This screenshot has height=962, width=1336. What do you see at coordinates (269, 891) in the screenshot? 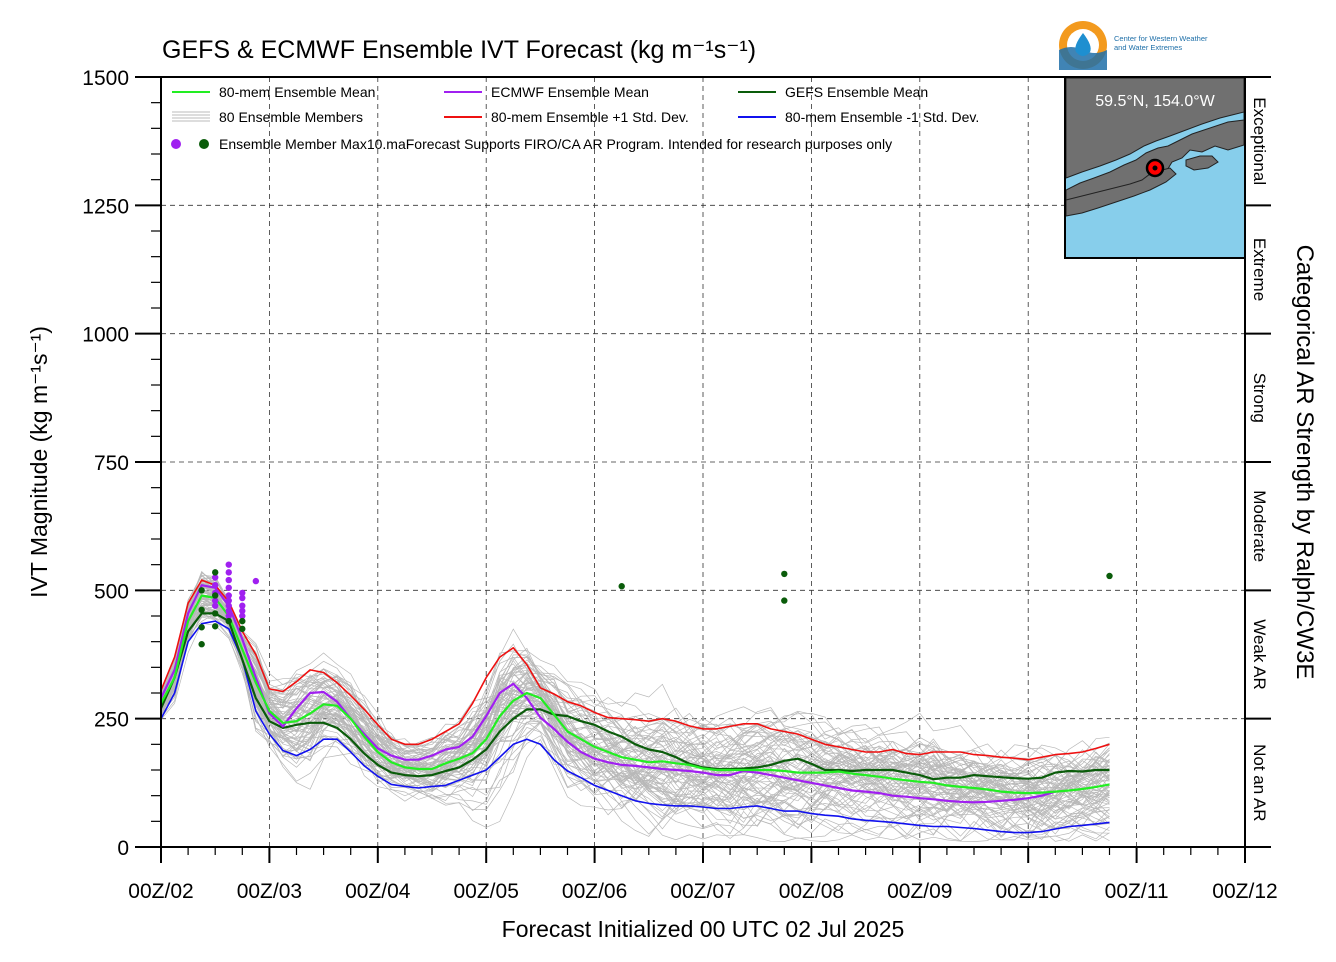
I see `x-tick-label: 00Z/03` at bounding box center [269, 891].